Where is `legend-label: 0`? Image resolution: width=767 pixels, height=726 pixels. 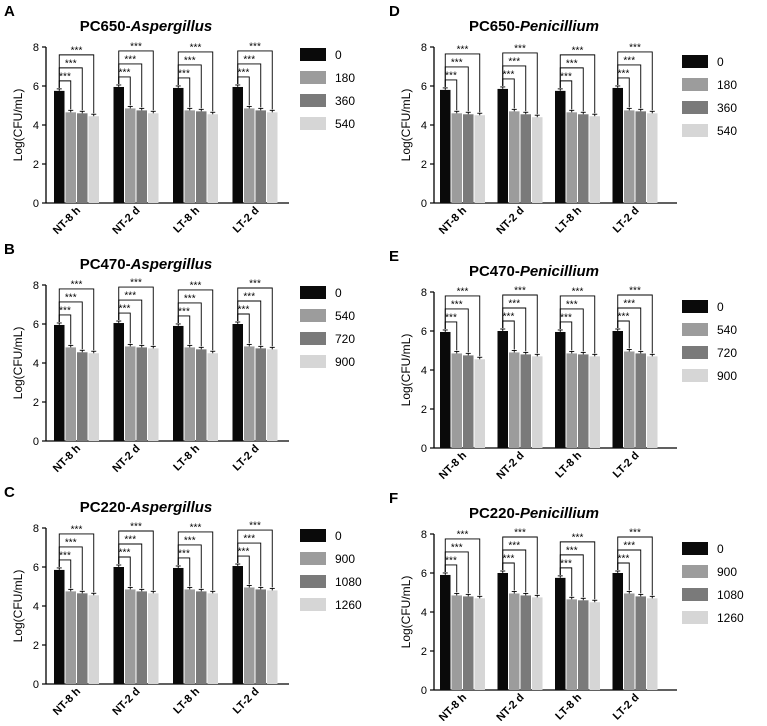
legend-label: 0 is located at coordinates (338, 536).